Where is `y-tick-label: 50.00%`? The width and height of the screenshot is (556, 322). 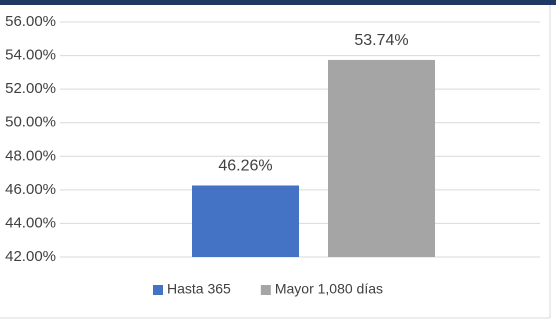 y-tick-label: 50.00% is located at coordinates (30, 122).